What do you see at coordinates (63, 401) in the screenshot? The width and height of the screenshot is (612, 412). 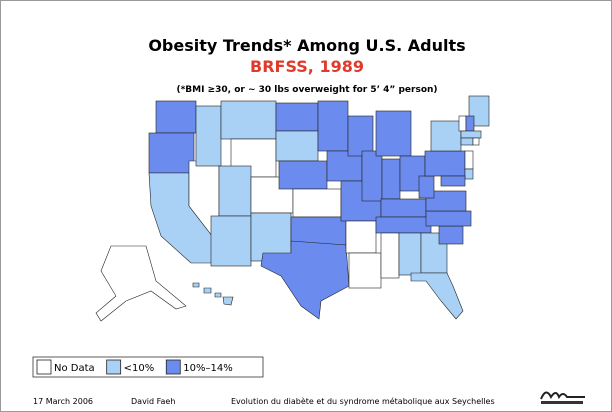 I see `footer-date: 17 March 2006` at bounding box center [63, 401].